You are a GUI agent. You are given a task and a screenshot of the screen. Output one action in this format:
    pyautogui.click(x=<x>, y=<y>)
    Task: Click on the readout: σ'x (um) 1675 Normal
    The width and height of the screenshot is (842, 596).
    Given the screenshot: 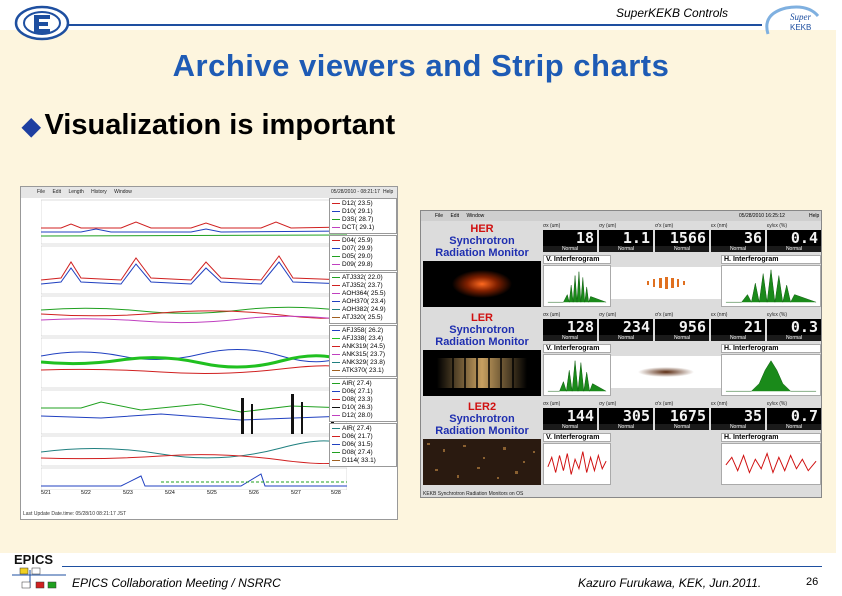 What is the action you would take?
    pyautogui.click(x=682, y=416)
    